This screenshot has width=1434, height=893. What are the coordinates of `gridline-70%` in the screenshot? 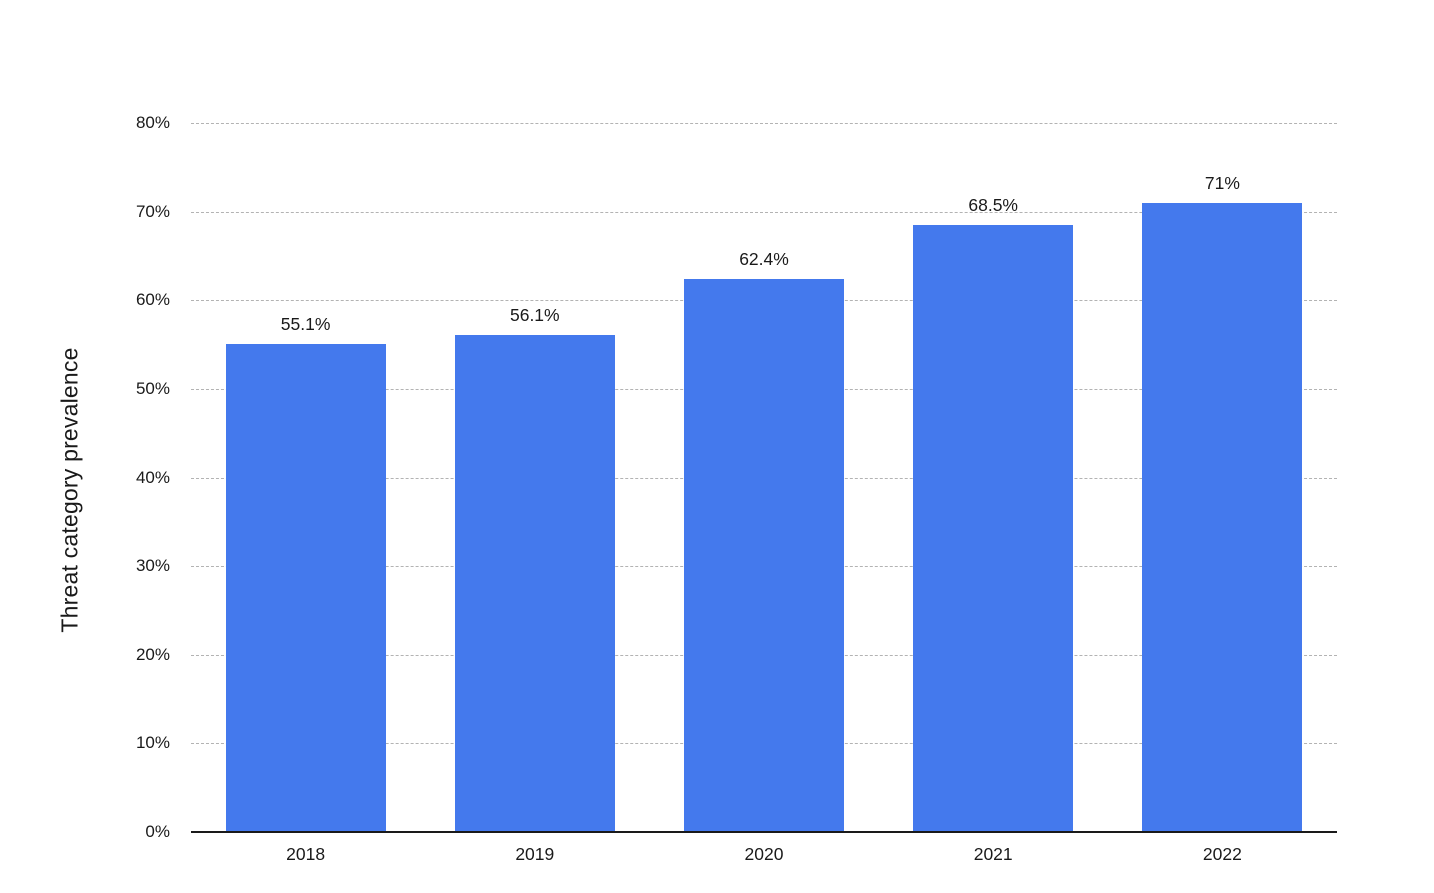 It's located at (764, 212).